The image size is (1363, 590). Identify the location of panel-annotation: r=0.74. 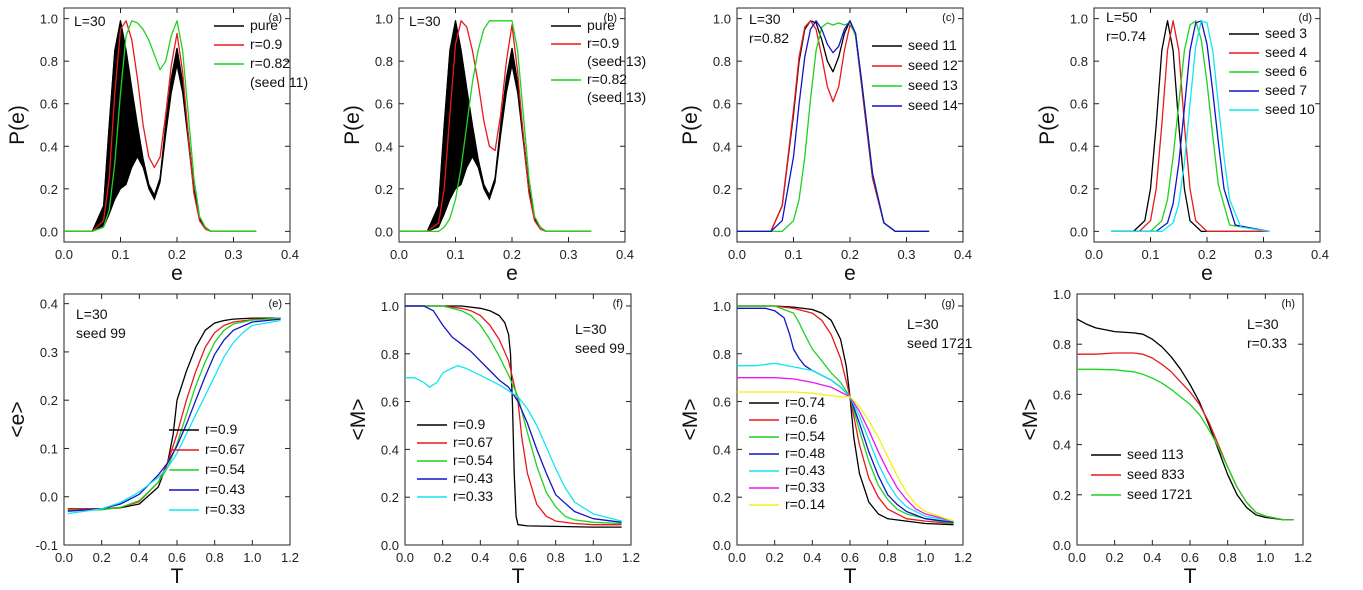
(1126, 36).